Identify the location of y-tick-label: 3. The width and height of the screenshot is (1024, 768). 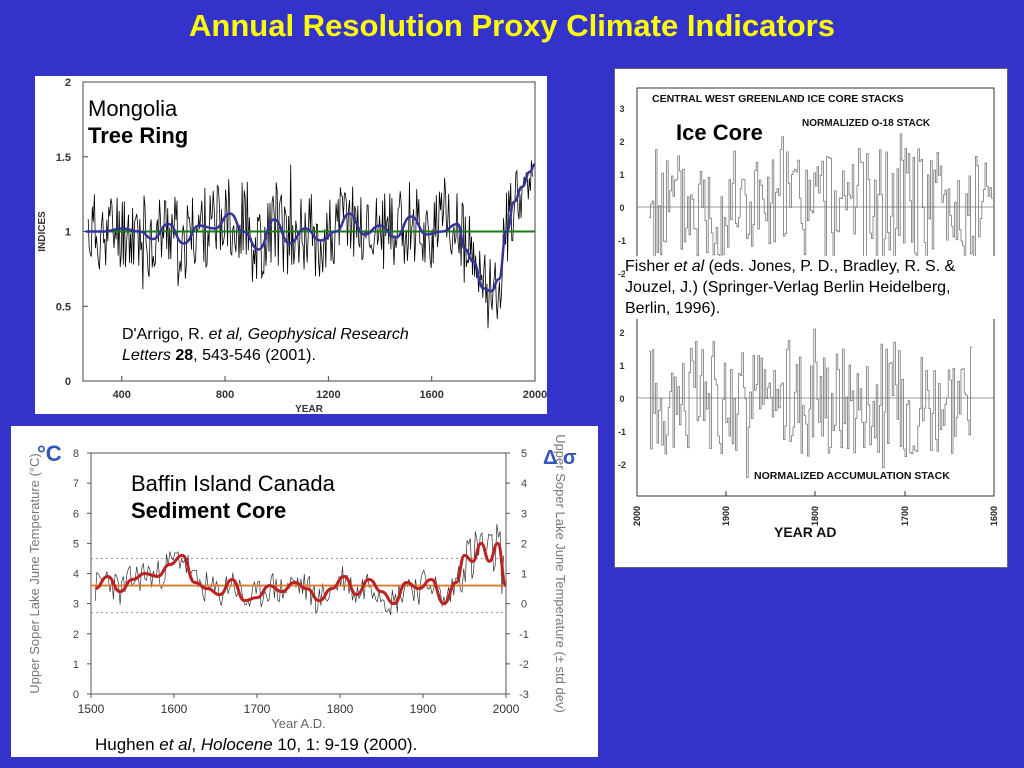
(76, 605).